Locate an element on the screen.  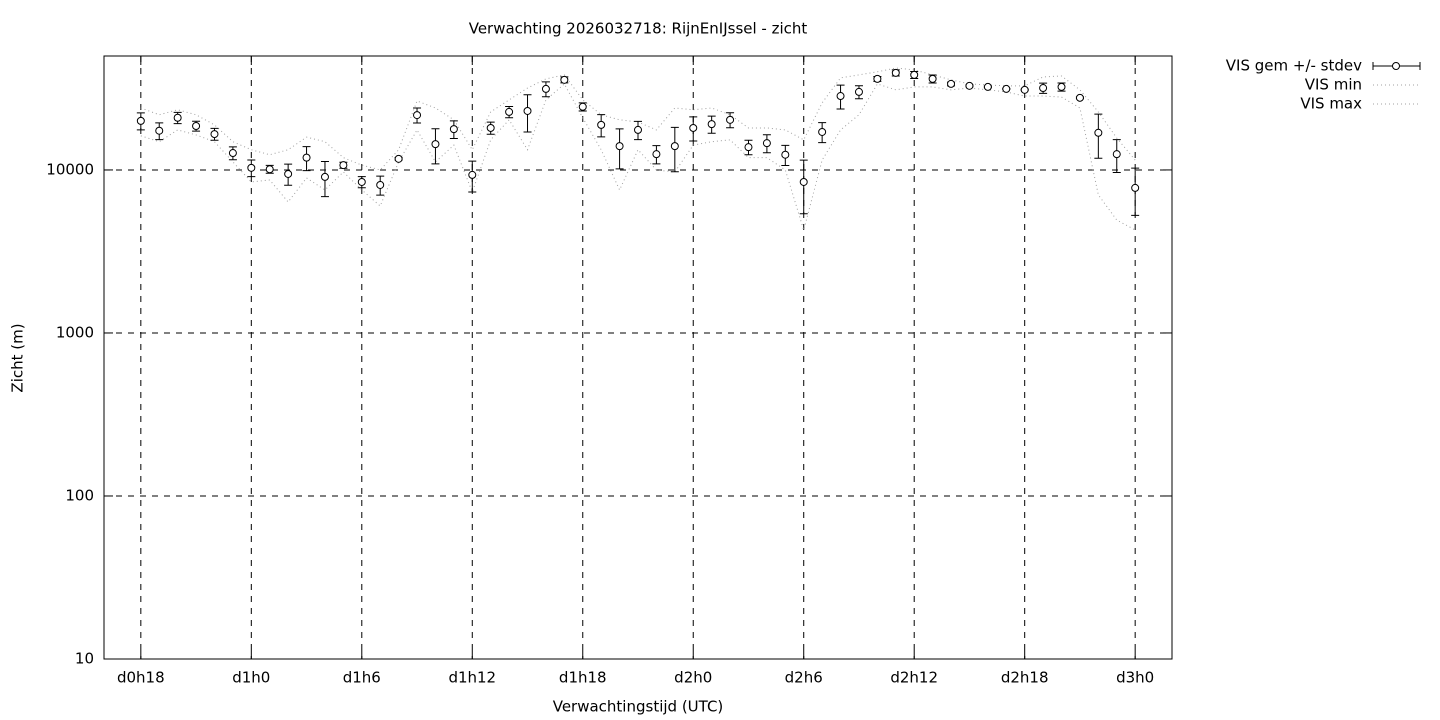
x-tick-label: d2h0 is located at coordinates (693, 678).